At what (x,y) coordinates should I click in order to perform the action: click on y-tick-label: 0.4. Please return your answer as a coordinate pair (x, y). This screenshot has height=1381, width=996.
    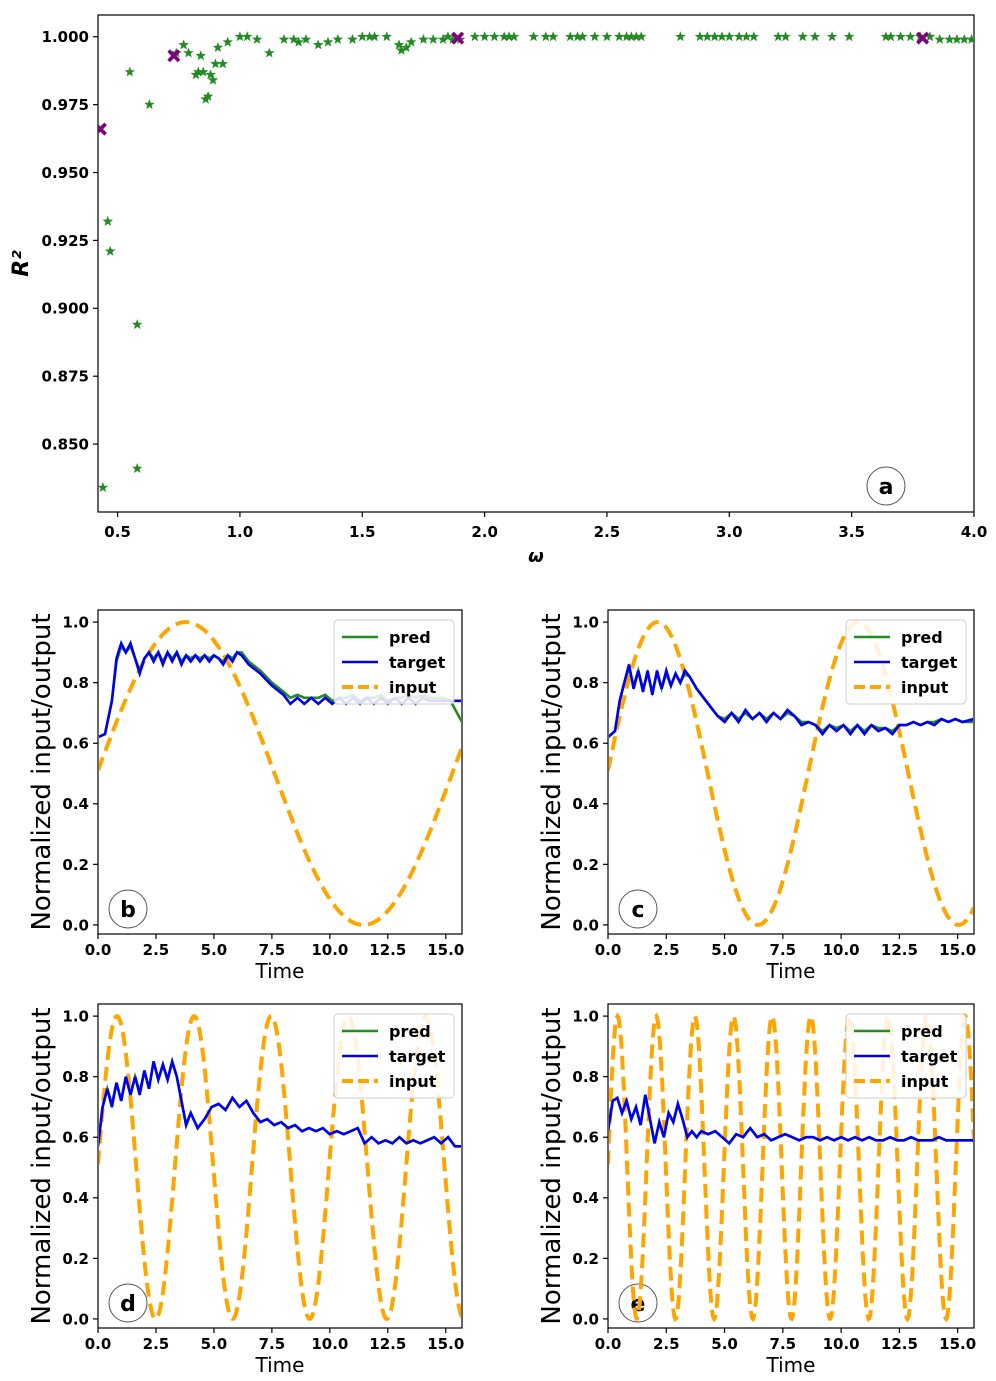
    Looking at the image, I should click on (585, 804).